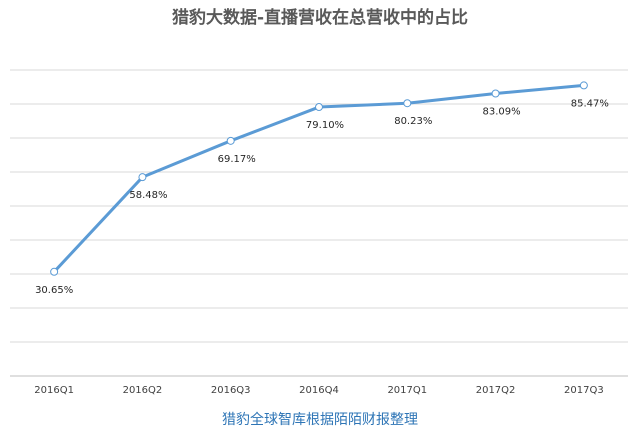 This screenshot has height=435, width=640. Describe the element at coordinates (407, 390) in the screenshot. I see `x-tick-label: 2017Q1` at that location.